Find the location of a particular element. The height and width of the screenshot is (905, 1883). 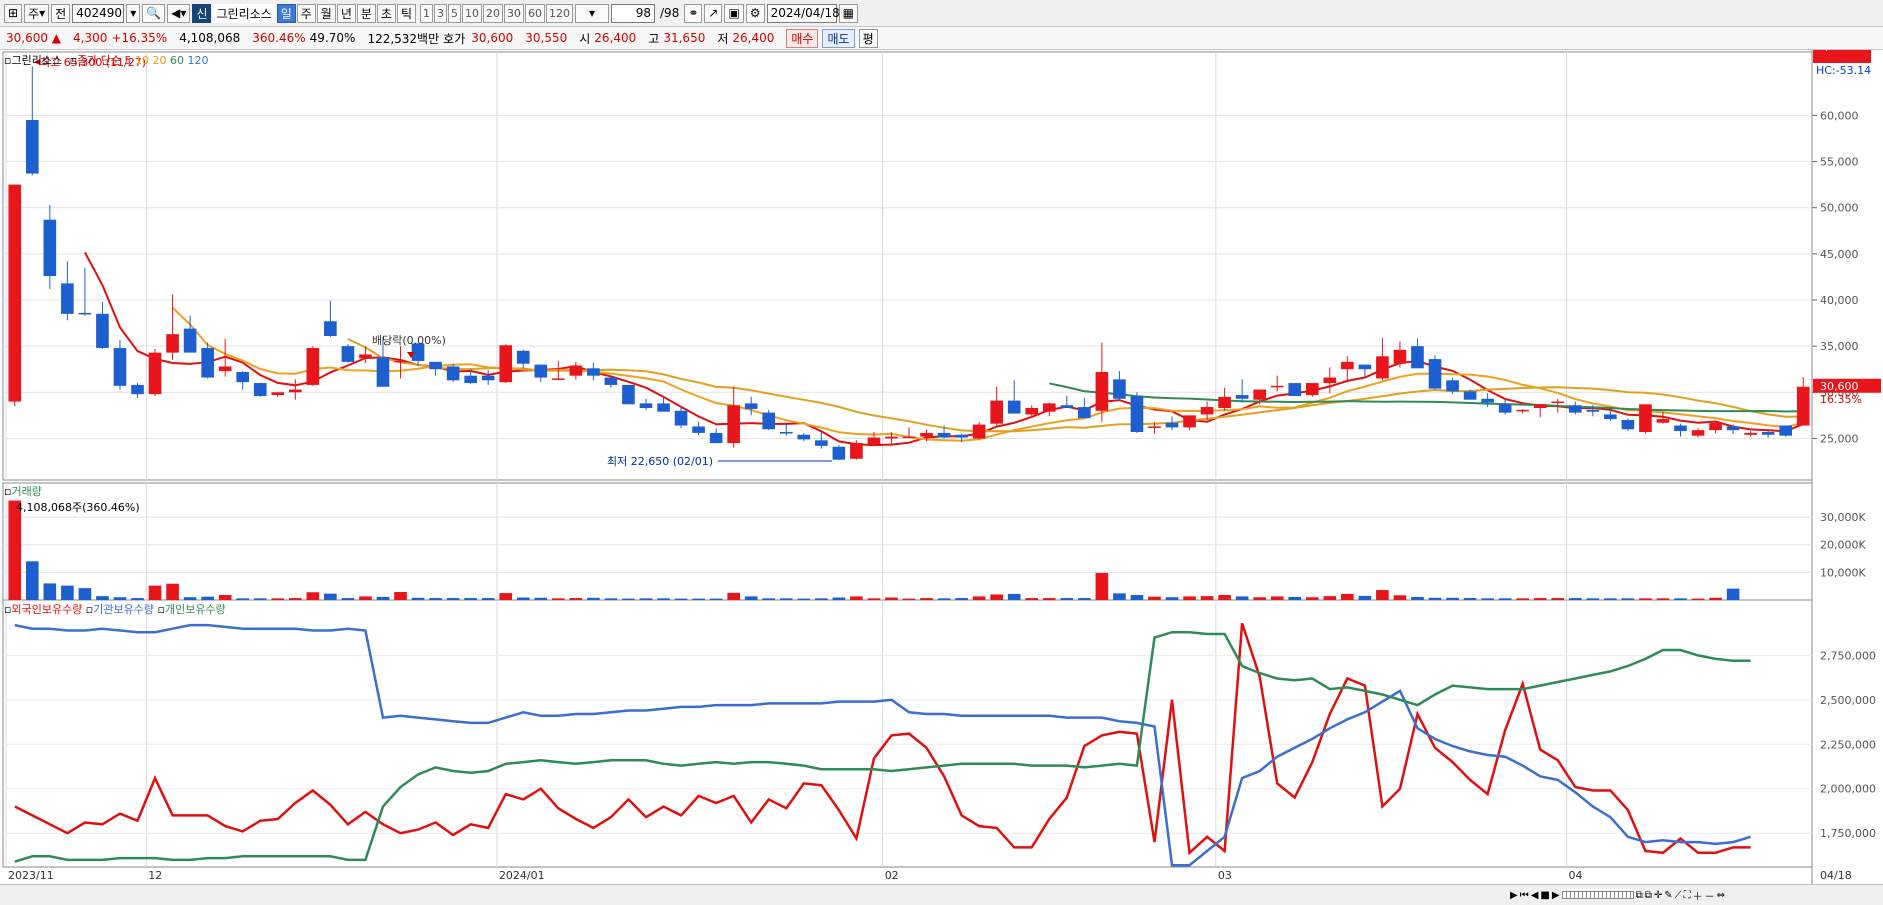

sell-button: 매도 is located at coordinates (838, 38).